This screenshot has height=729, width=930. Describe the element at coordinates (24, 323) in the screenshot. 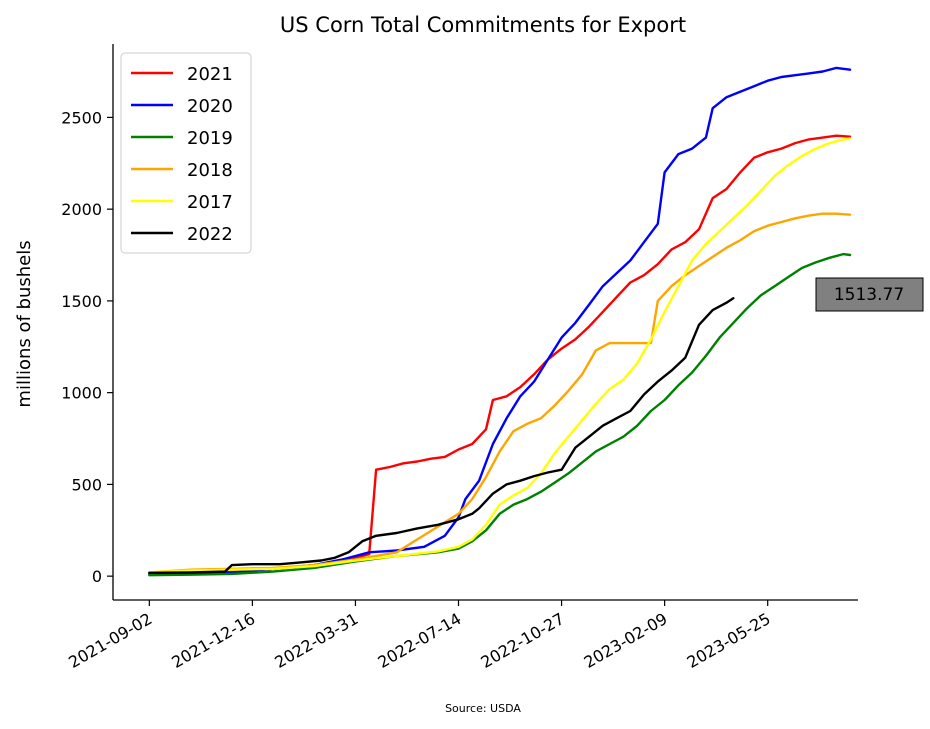

I see `y-axis-label: millions of bushels` at that location.